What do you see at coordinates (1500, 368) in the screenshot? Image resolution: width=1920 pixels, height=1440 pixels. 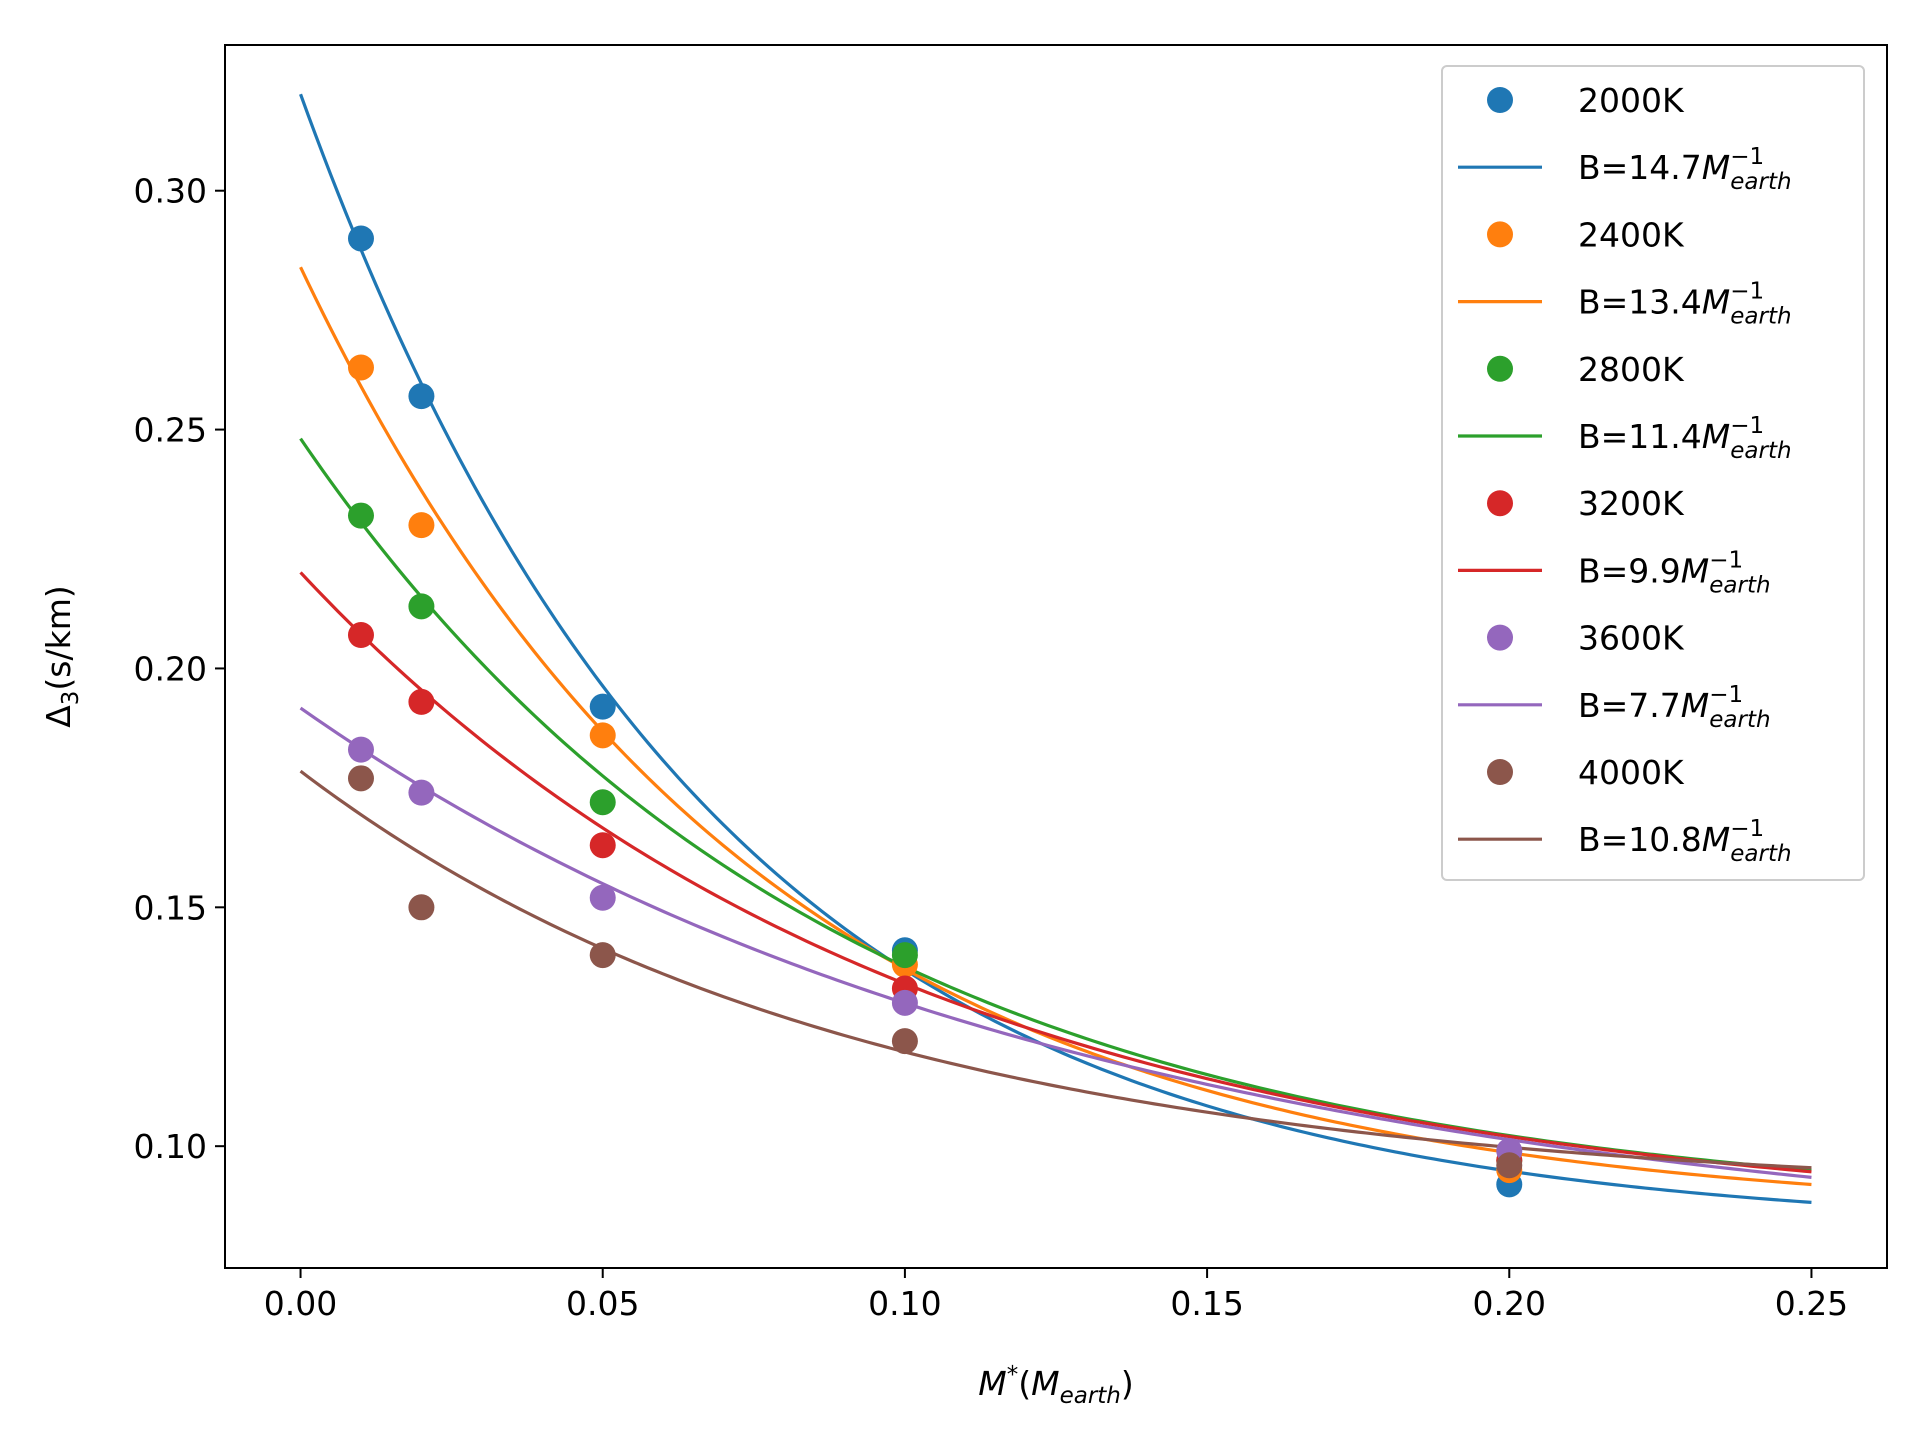 I see `legend-marker-2800K` at bounding box center [1500, 368].